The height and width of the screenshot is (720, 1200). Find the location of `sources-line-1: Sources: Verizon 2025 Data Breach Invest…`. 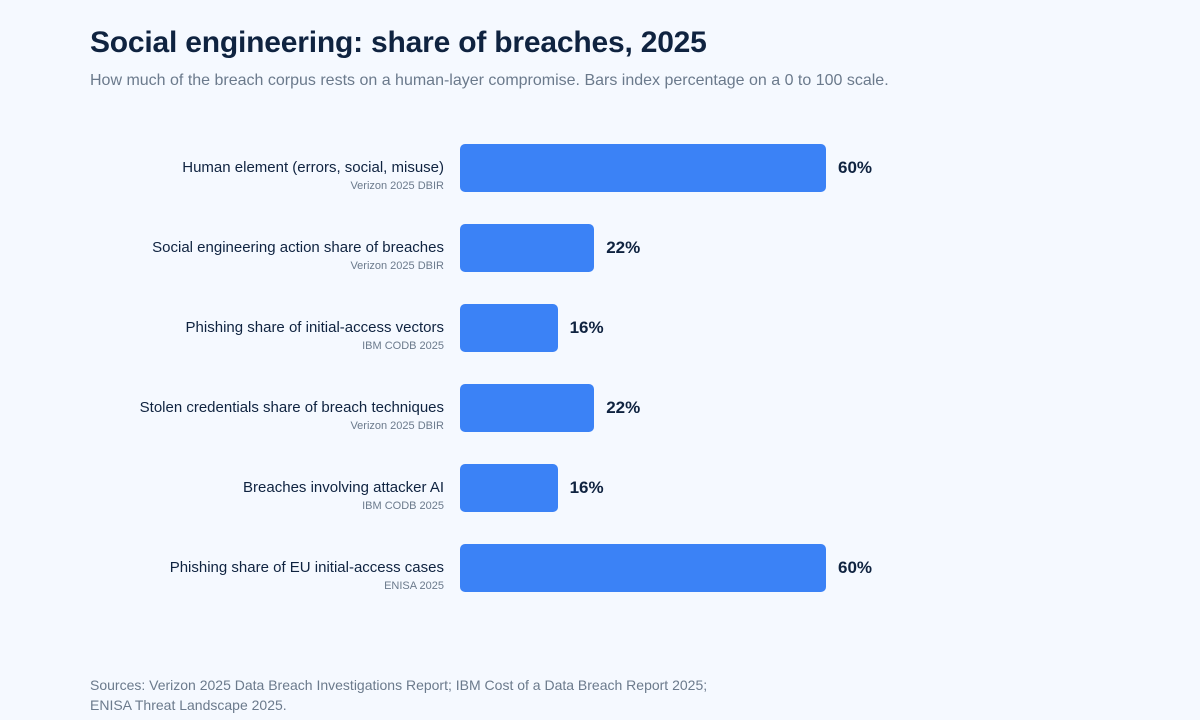

sources-line-1: Sources: Verizon 2025 Data Breach Invest… is located at coordinates (399, 685).